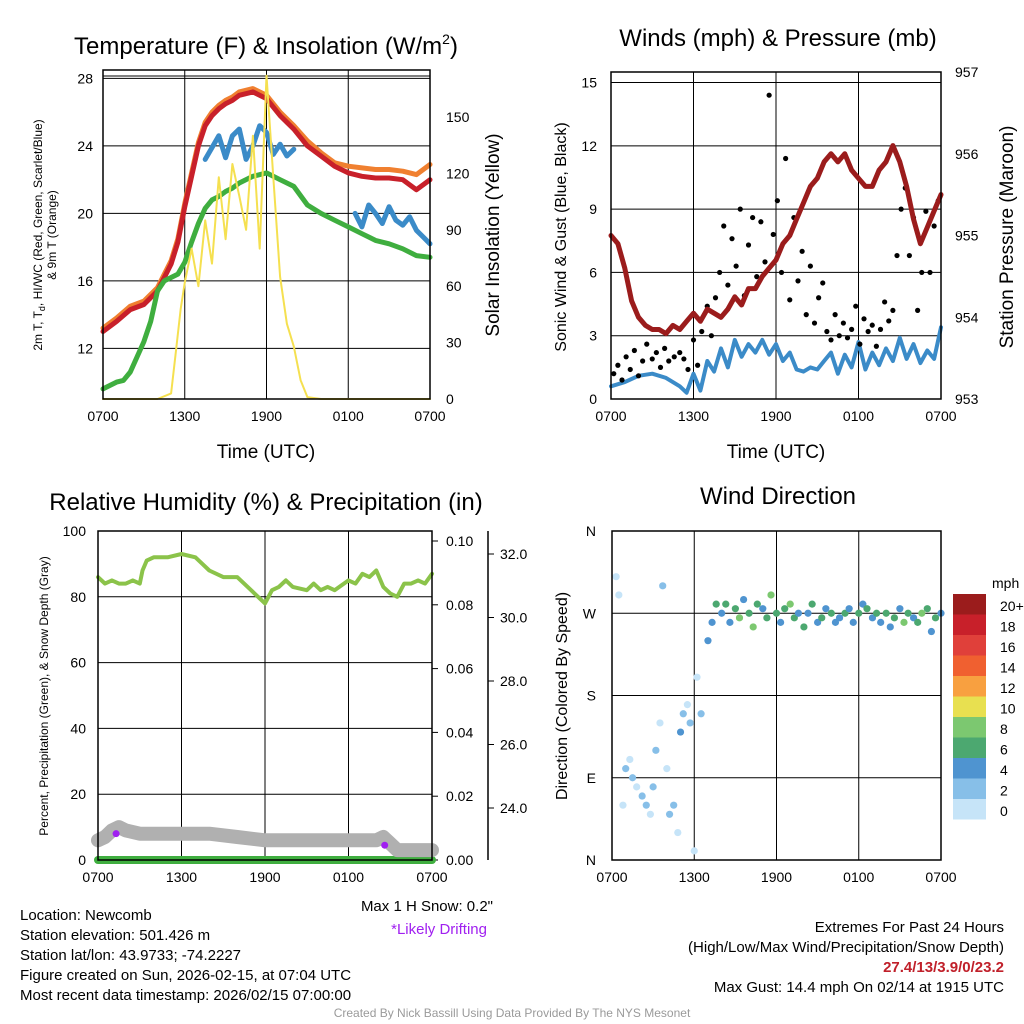 The height and width of the screenshot is (1024, 1024). I want to click on direction-points, so click(778, 714).